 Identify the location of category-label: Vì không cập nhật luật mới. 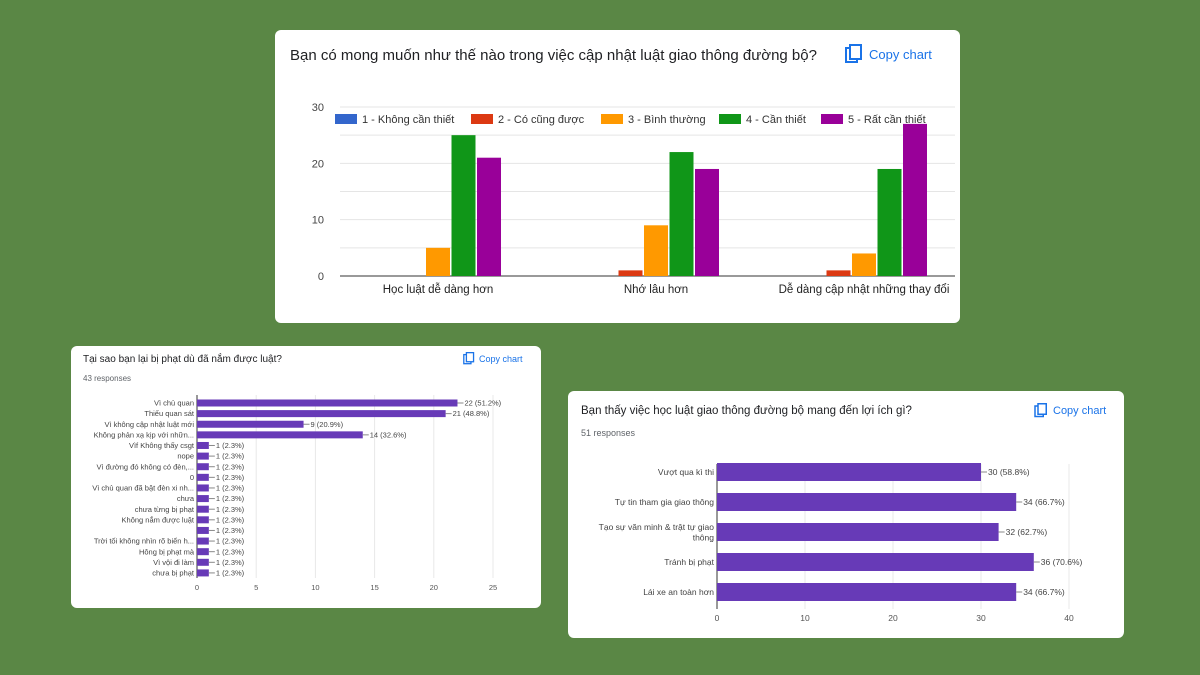
(149, 424).